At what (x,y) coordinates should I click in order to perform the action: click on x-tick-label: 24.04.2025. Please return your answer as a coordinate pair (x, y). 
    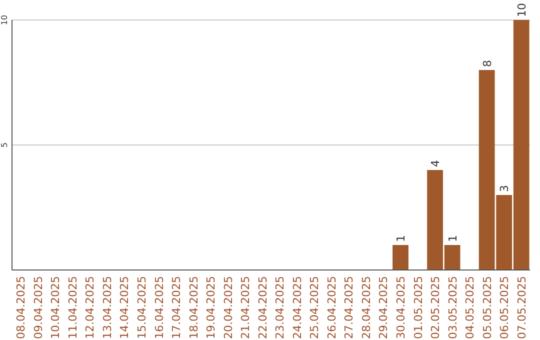
    Looking at the image, I should click on (297, 307).